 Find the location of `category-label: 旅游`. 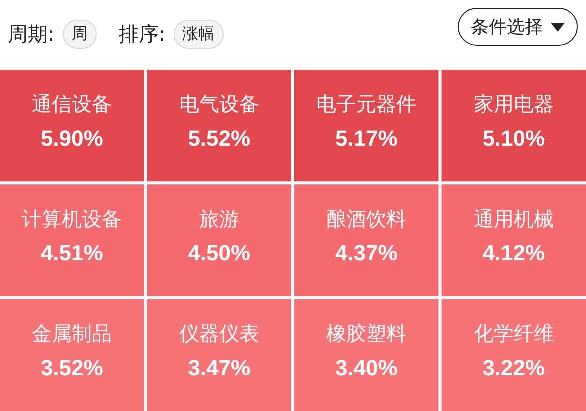

category-label: 旅游 is located at coordinates (219, 218).